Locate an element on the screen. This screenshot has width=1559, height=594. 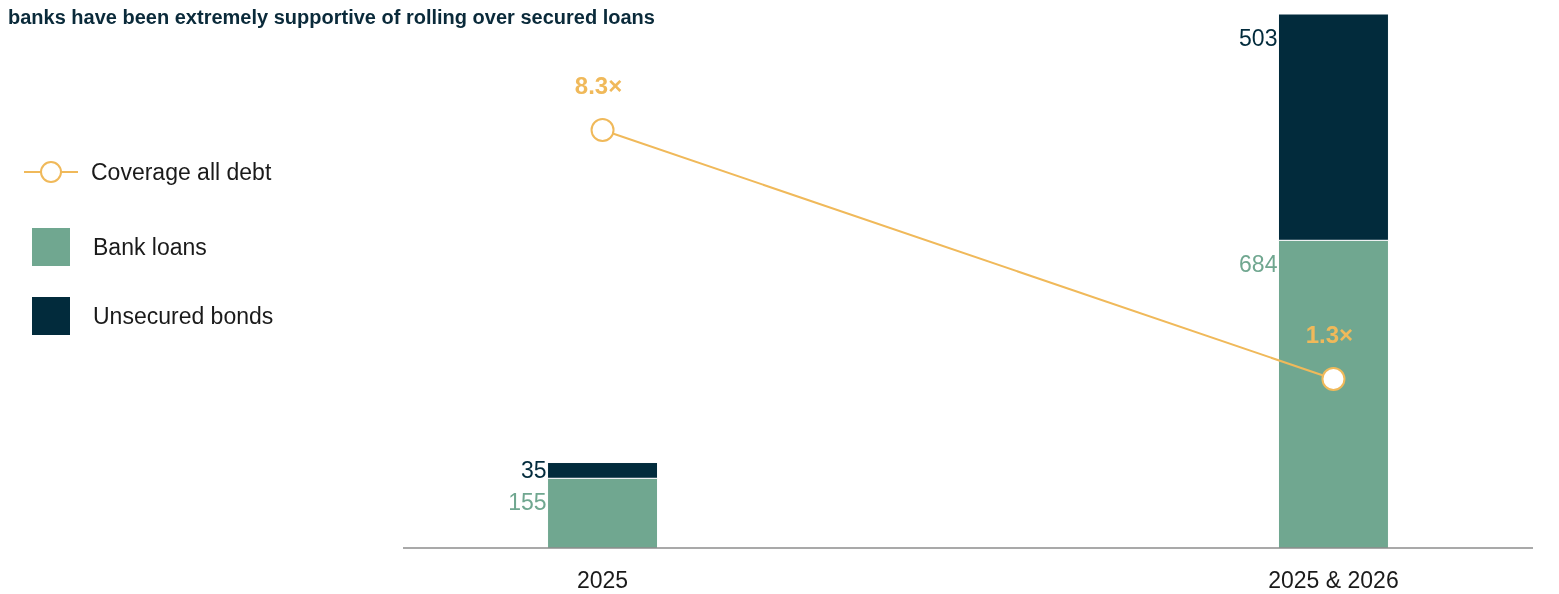
data-label: 503 is located at coordinates (1258, 38).